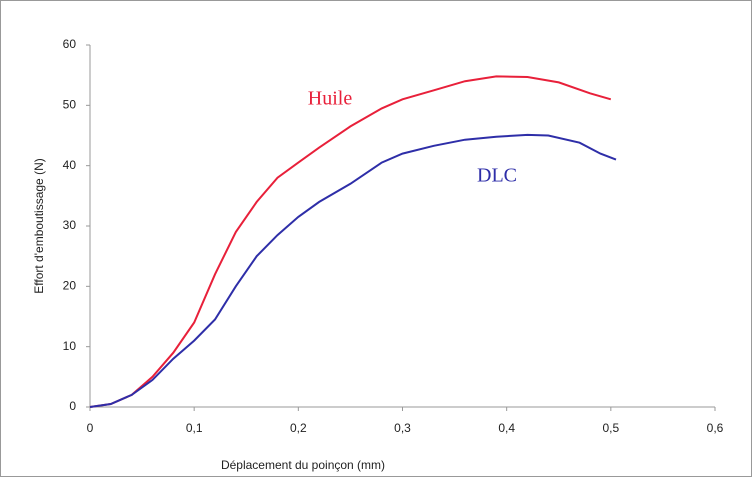 The height and width of the screenshot is (477, 752). What do you see at coordinates (194, 428) in the screenshot?
I see `x-tick-label: 0,1` at bounding box center [194, 428].